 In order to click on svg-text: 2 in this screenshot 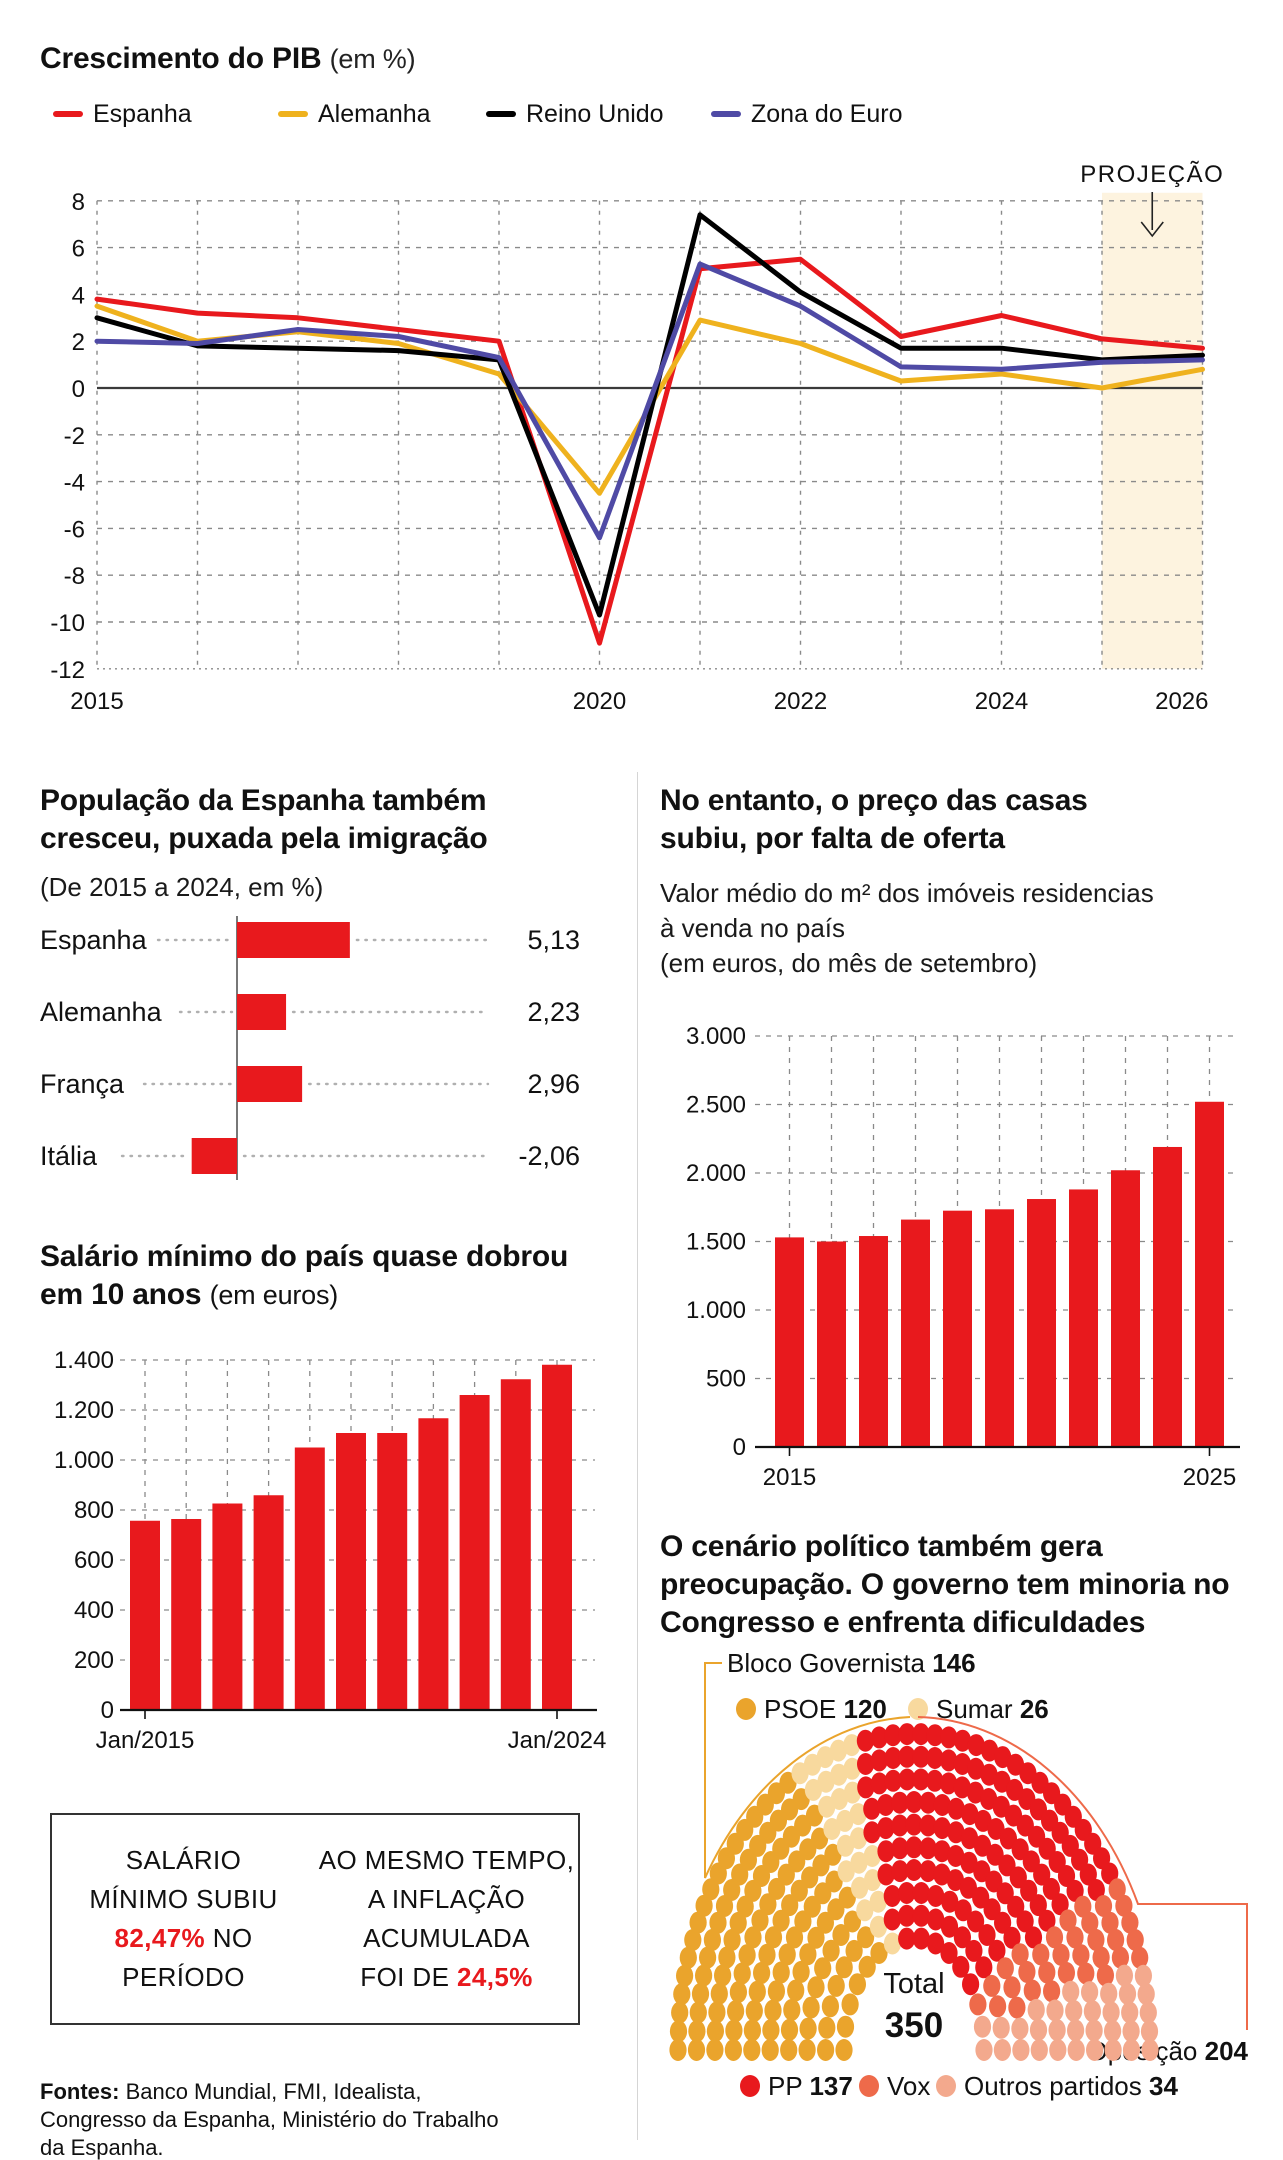, I will do `click(78, 342)`.